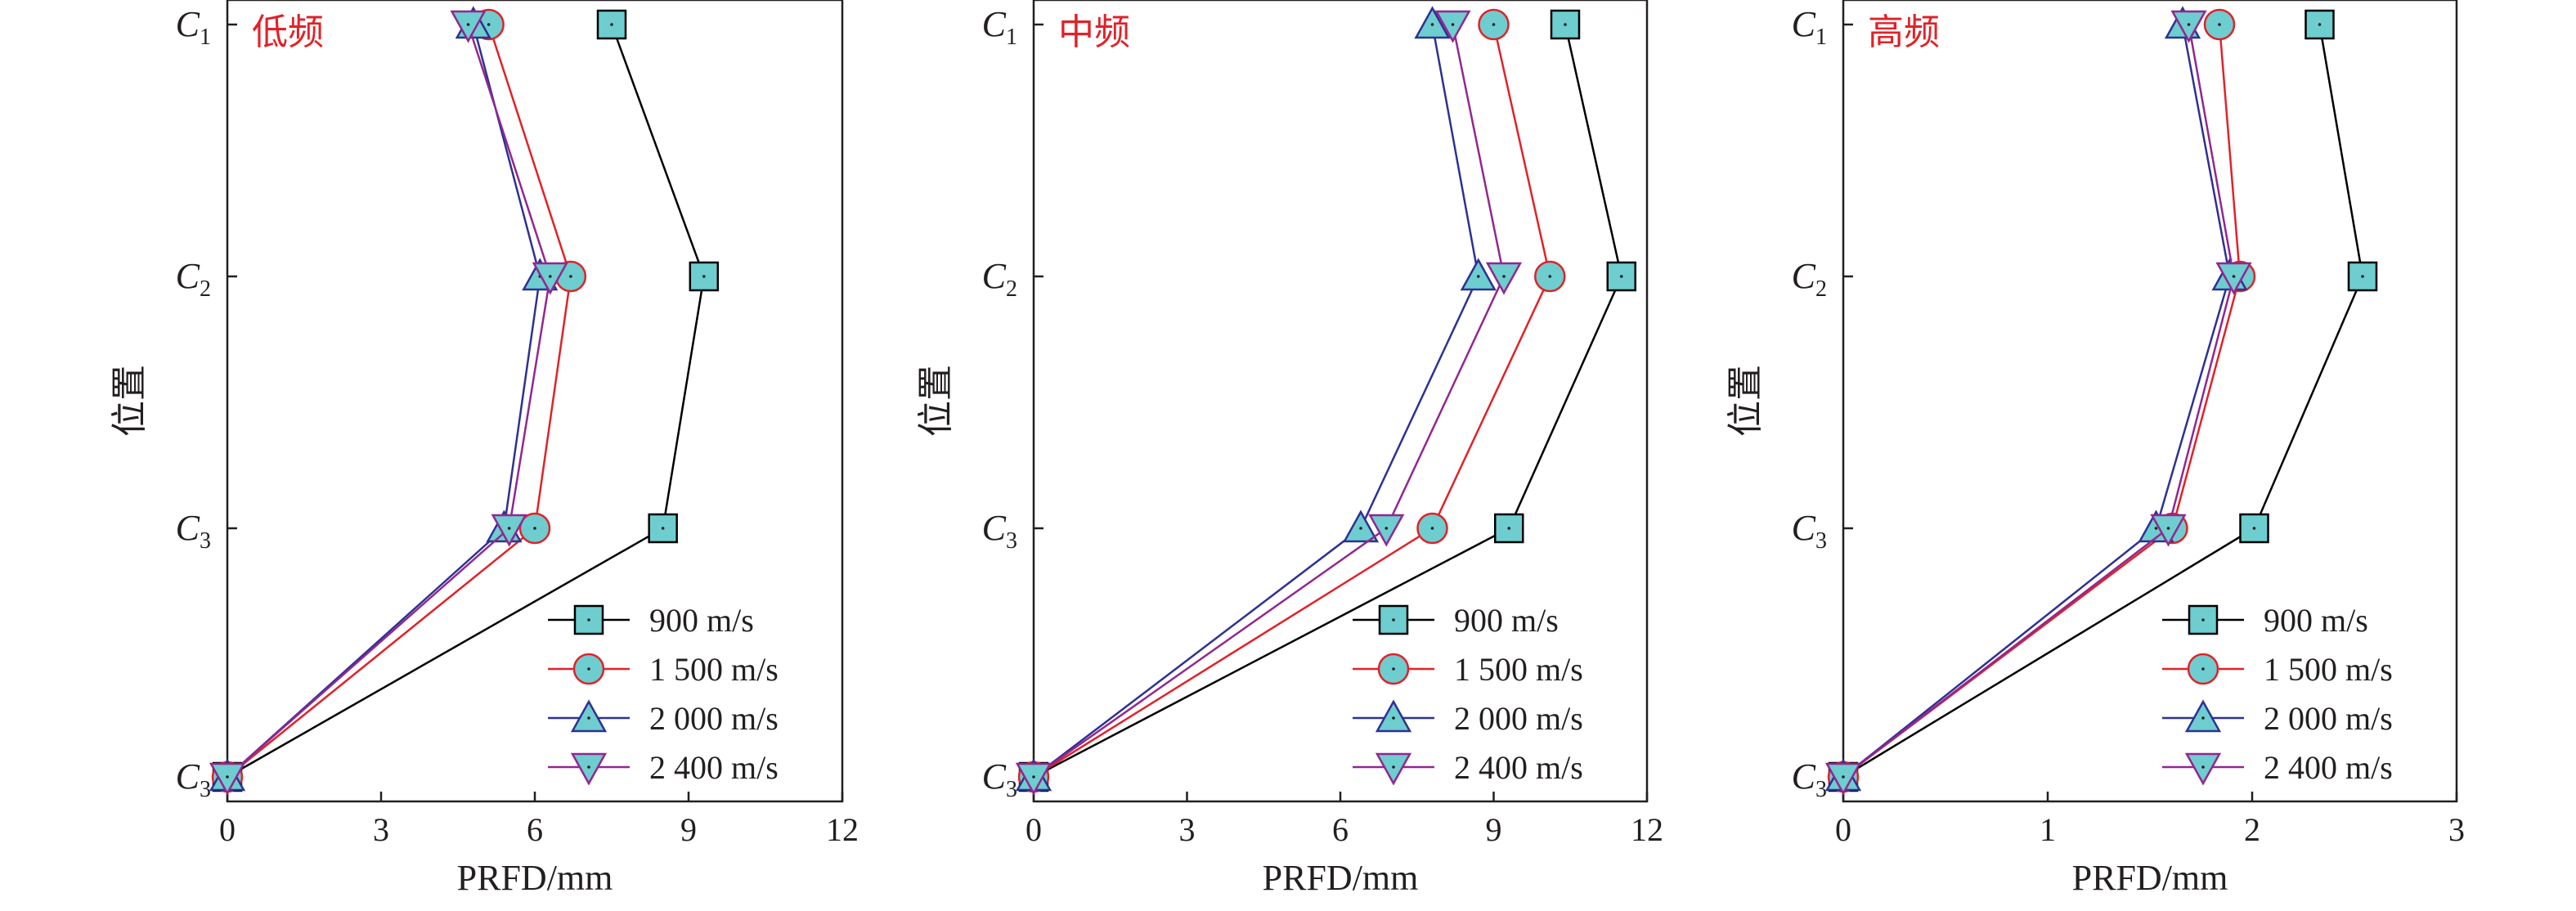 Image resolution: width=2576 pixels, height=911 pixels. I want to click on x-tick-label: 9, so click(1494, 830).